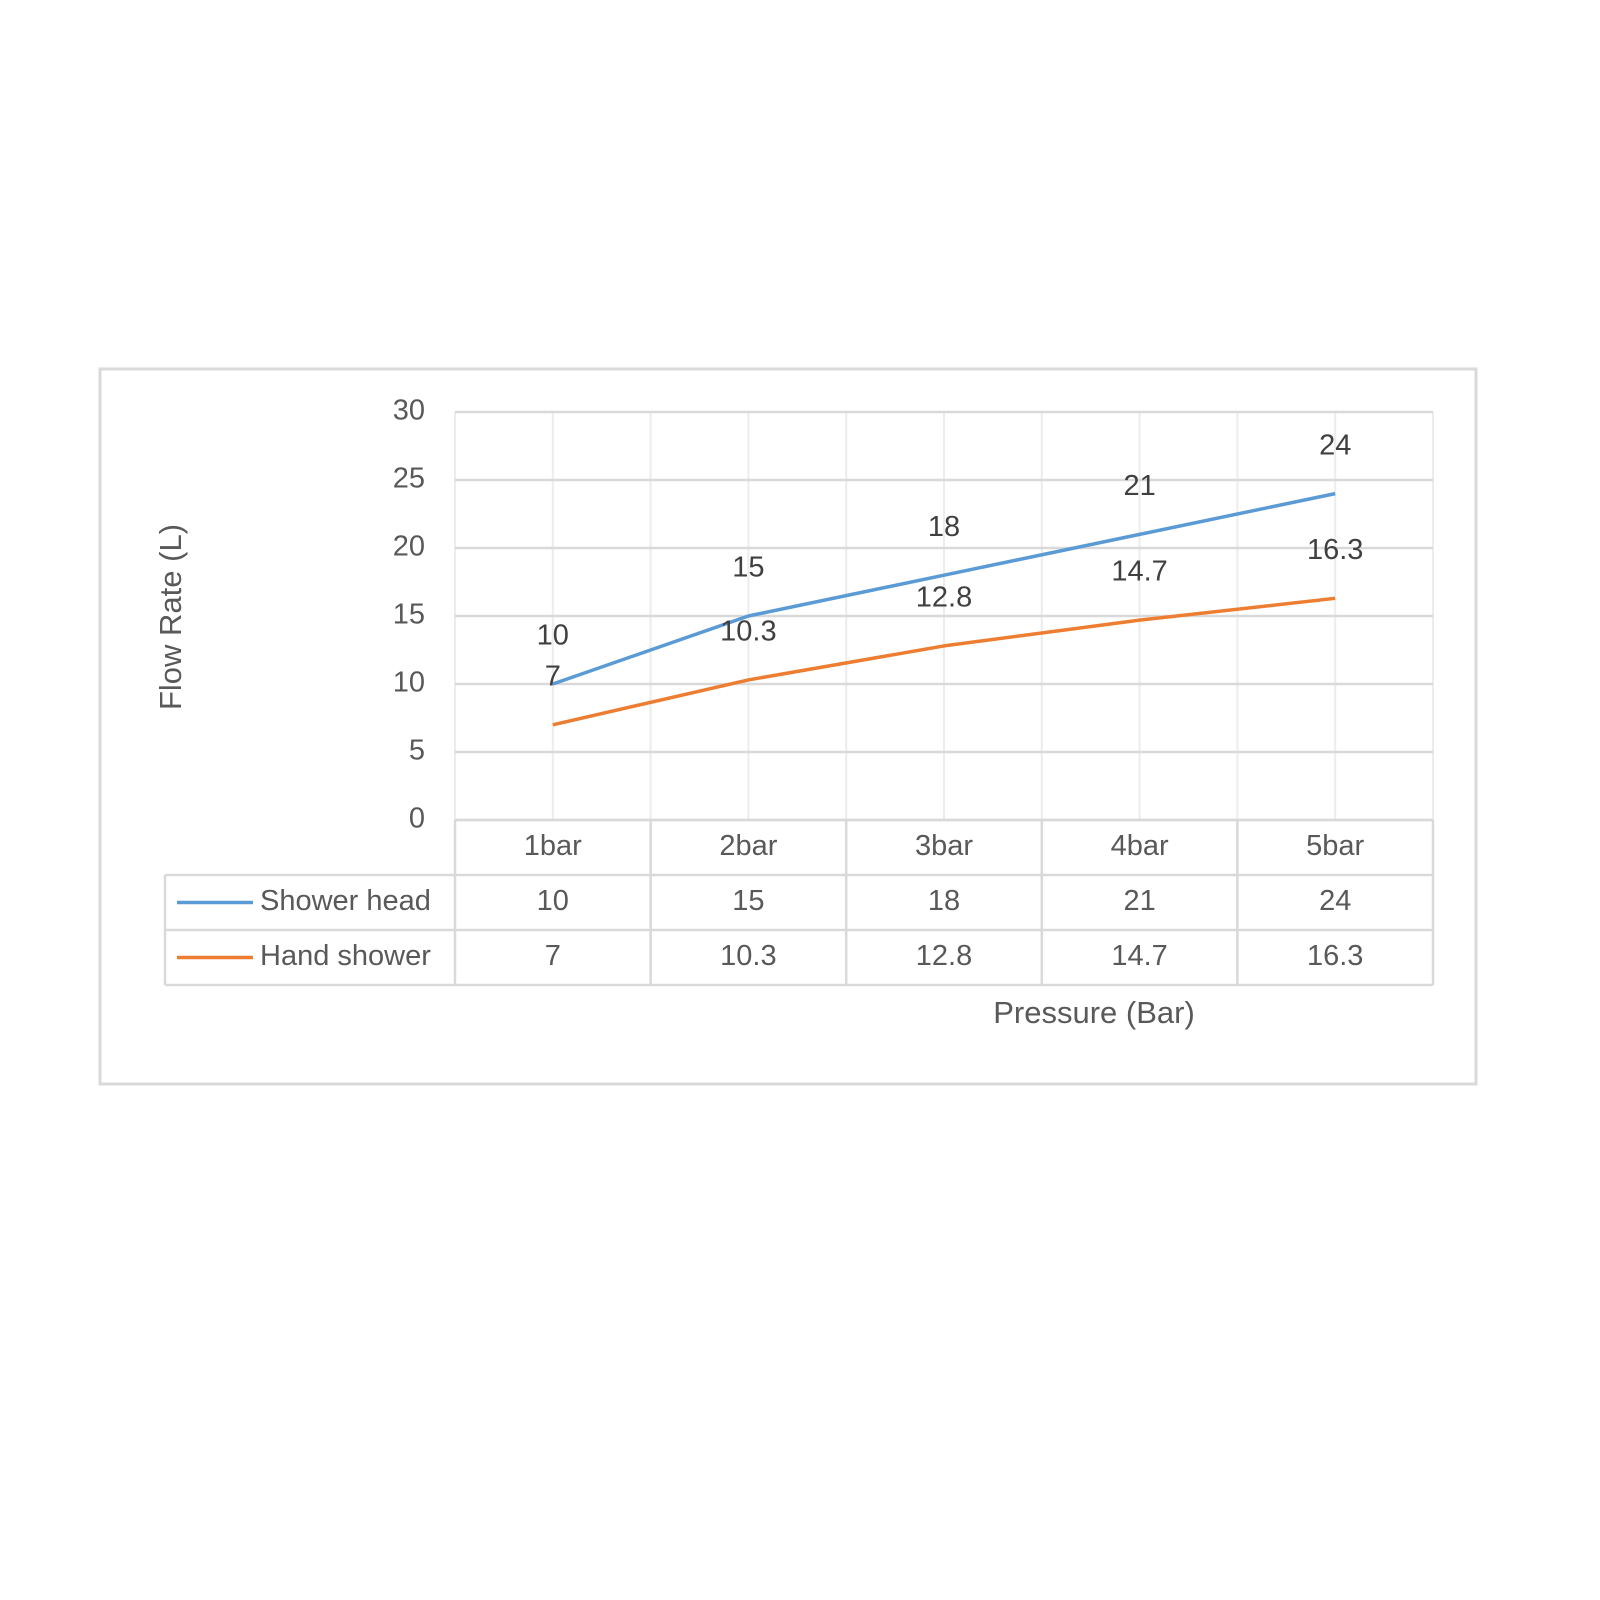 This screenshot has height=1600, width=1600. I want to click on table-cell: 21, so click(1139, 901).